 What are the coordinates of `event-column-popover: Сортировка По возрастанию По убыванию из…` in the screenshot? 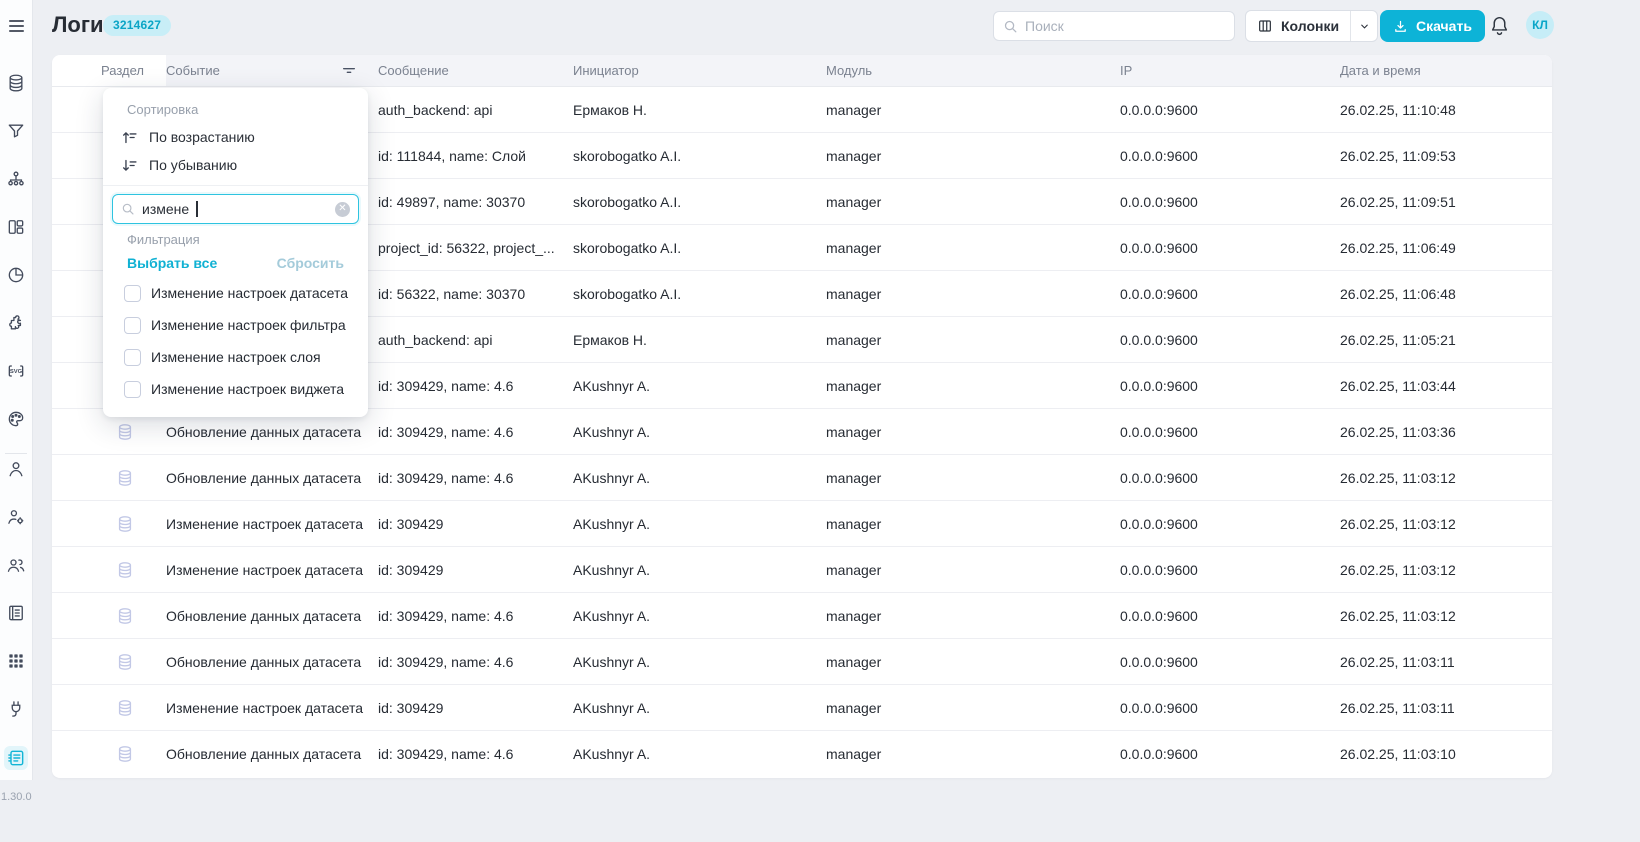 It's located at (235, 252).